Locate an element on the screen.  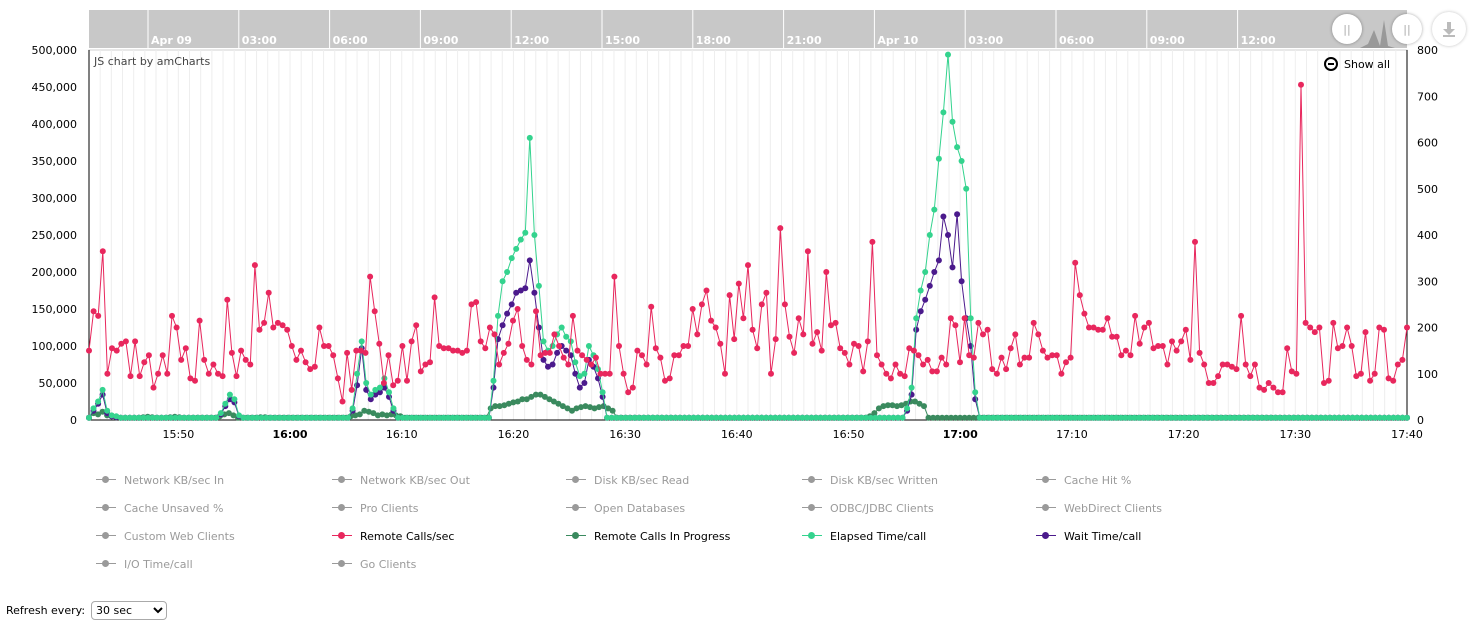
x-tick-label: 16:10 is located at coordinates (402, 434).